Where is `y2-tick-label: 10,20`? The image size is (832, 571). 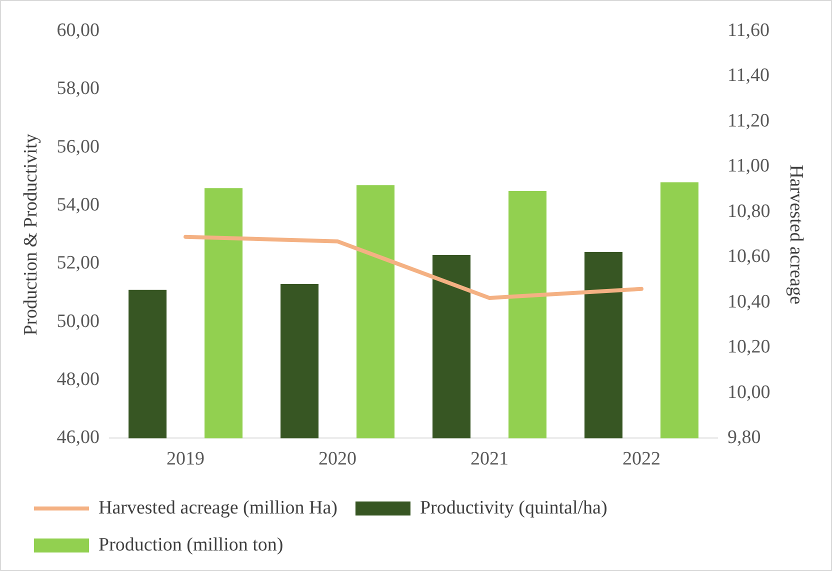
y2-tick-label: 10,20 is located at coordinates (748, 347).